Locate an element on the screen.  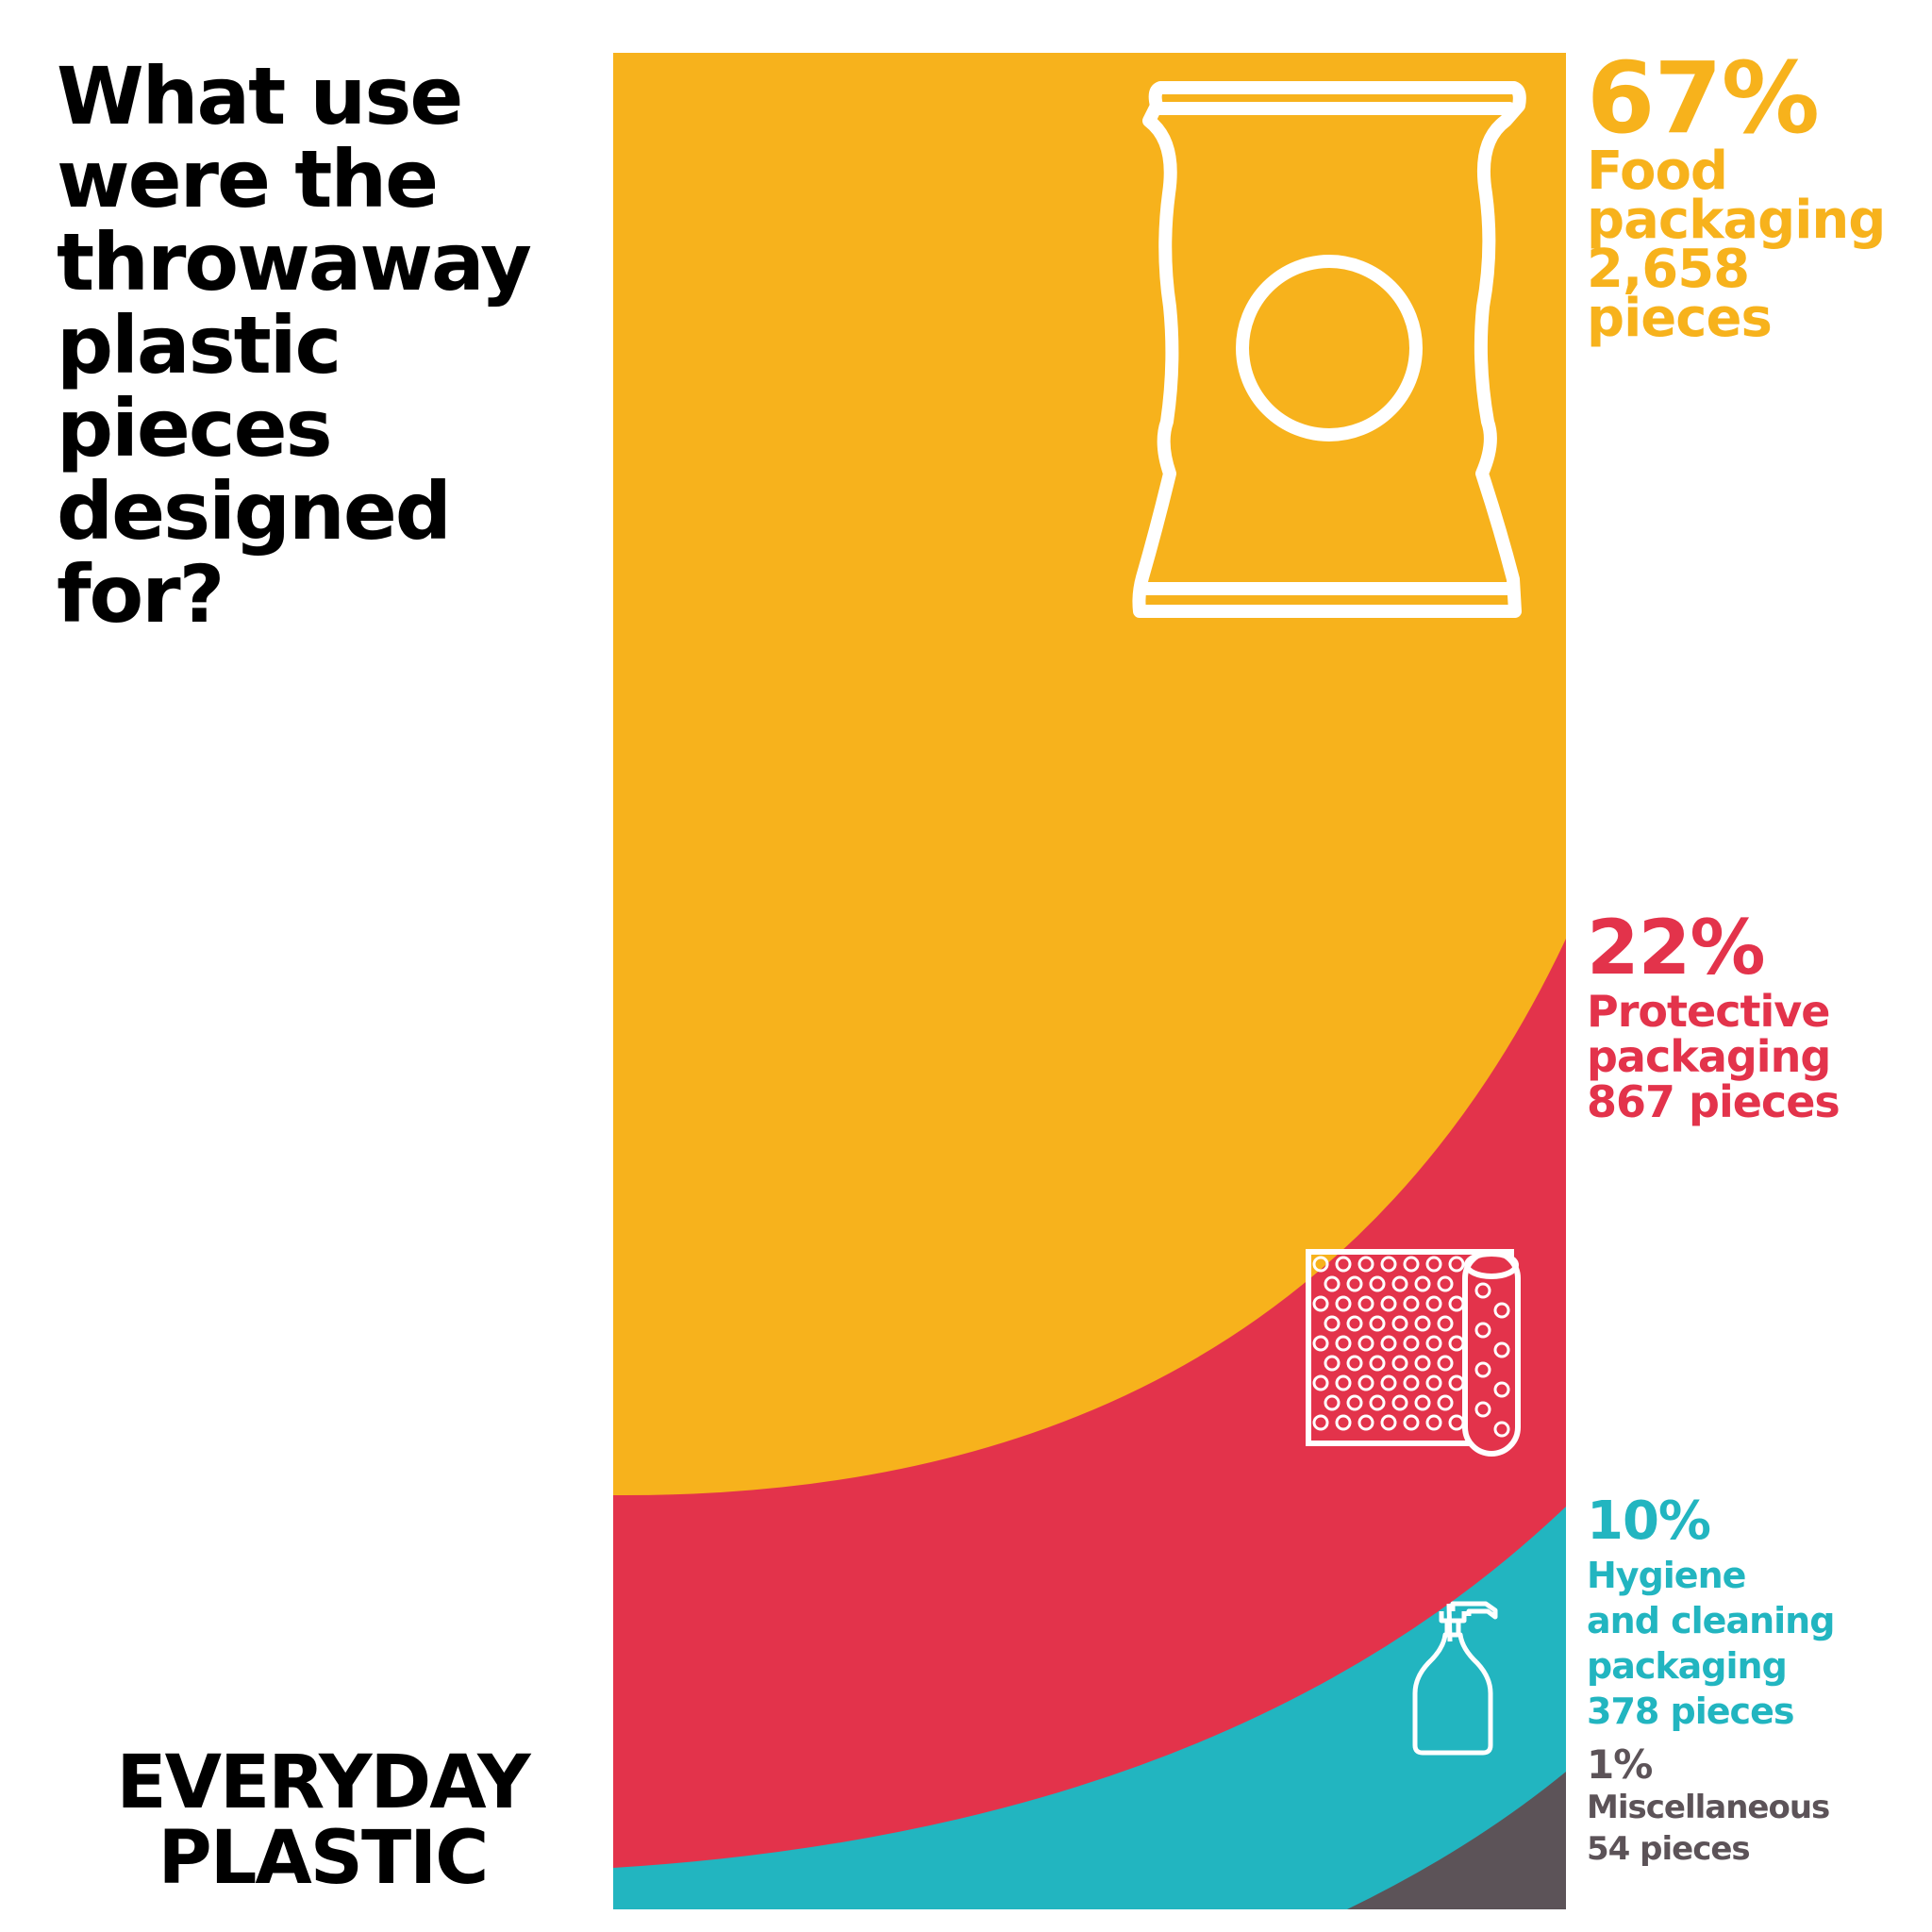
logo-line-2: PLASTIC is located at coordinates (324, 1858).